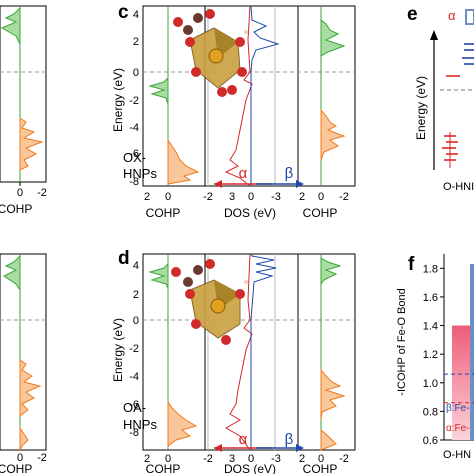  I want to click on panel-c-dos-xtick-2: 0, so click(251, 197).